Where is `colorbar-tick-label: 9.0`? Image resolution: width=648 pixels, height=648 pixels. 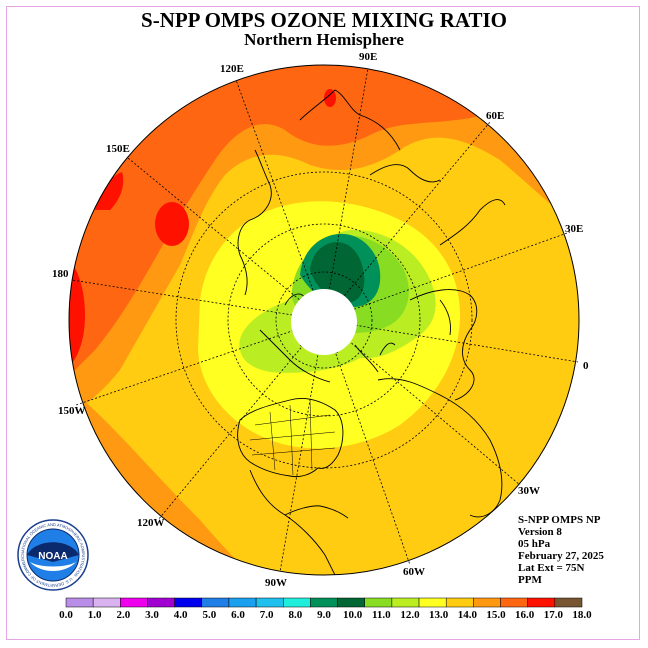 colorbar-tick-label: 9.0 is located at coordinates (324, 615).